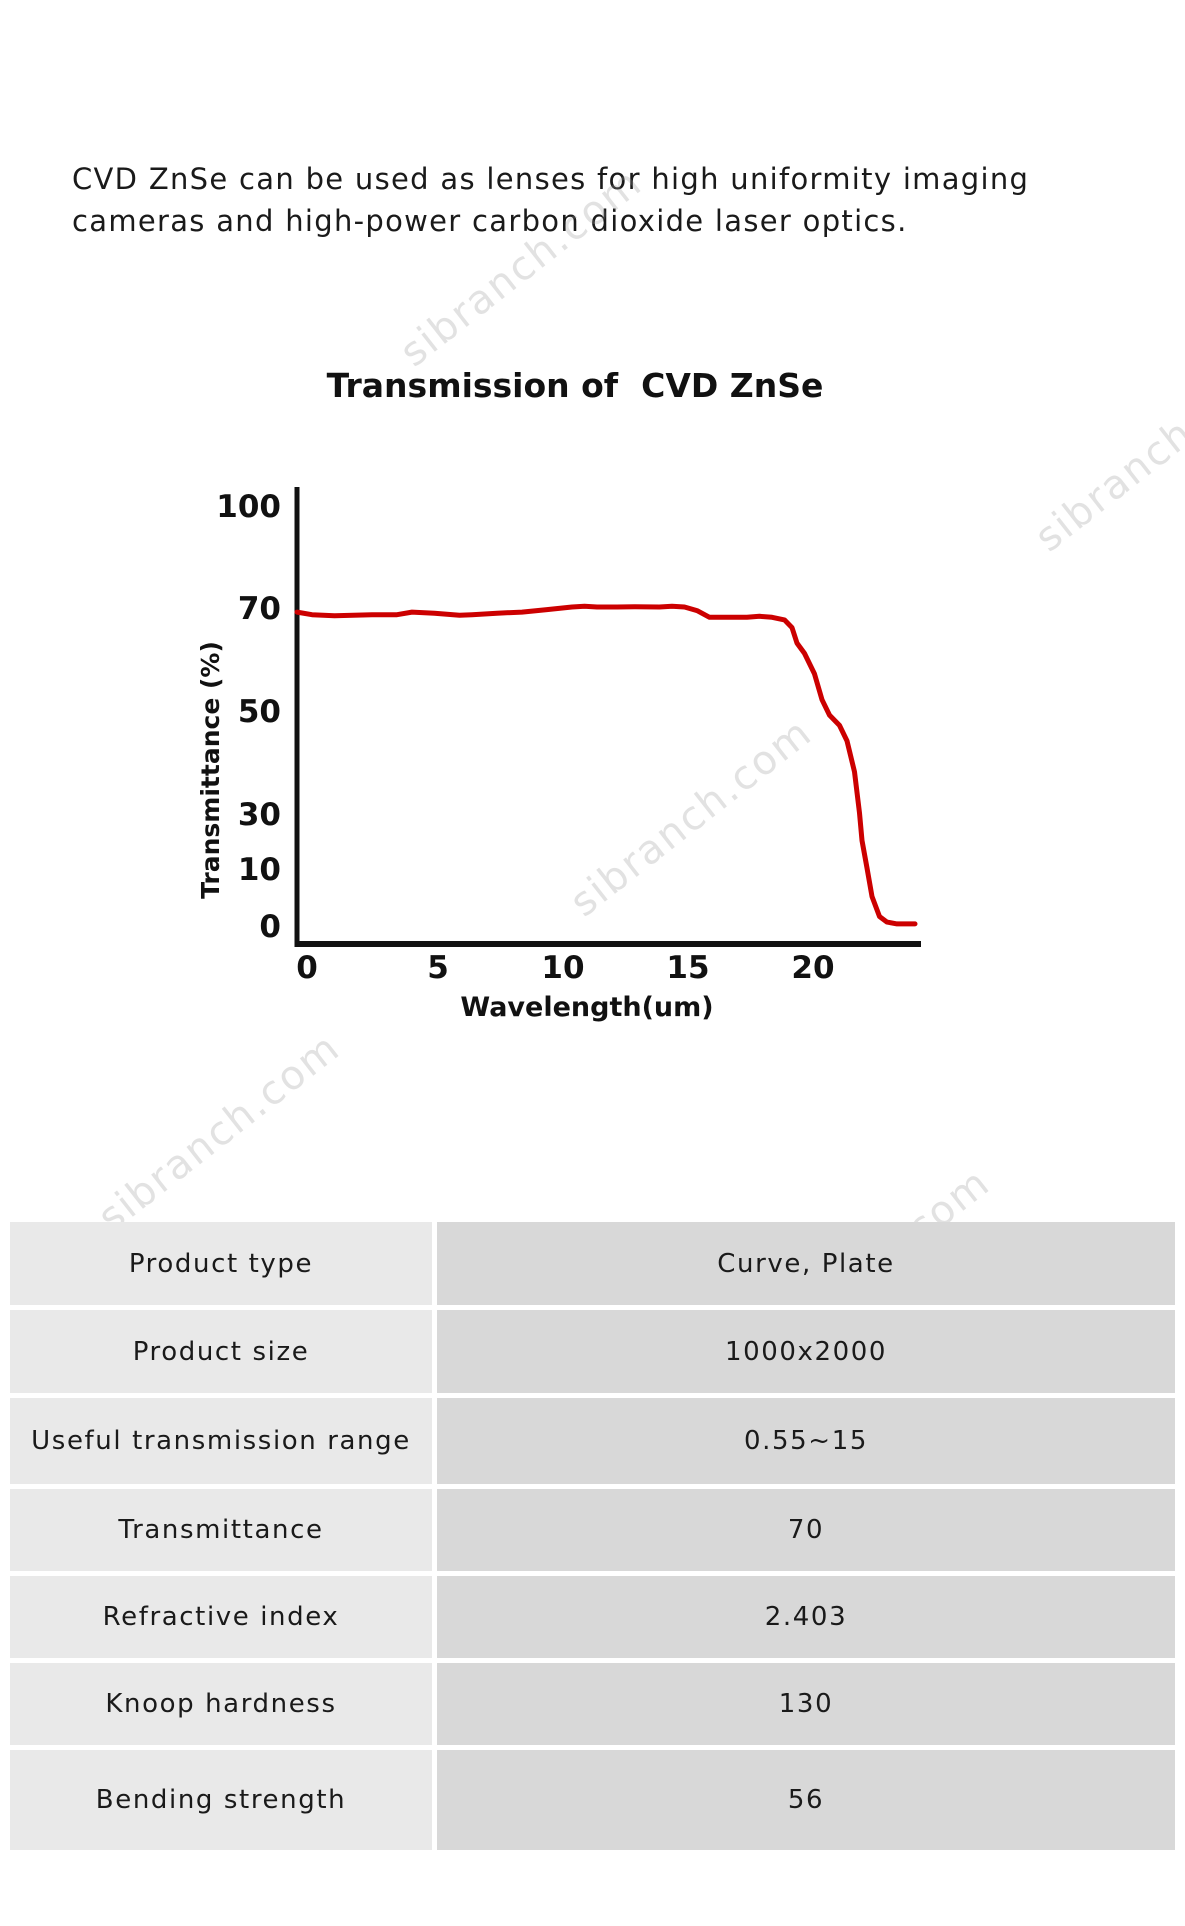 This screenshot has height=1926, width=1185. Describe the element at coordinates (223, 1354) in the screenshot. I see `spec-label: Product size` at that location.